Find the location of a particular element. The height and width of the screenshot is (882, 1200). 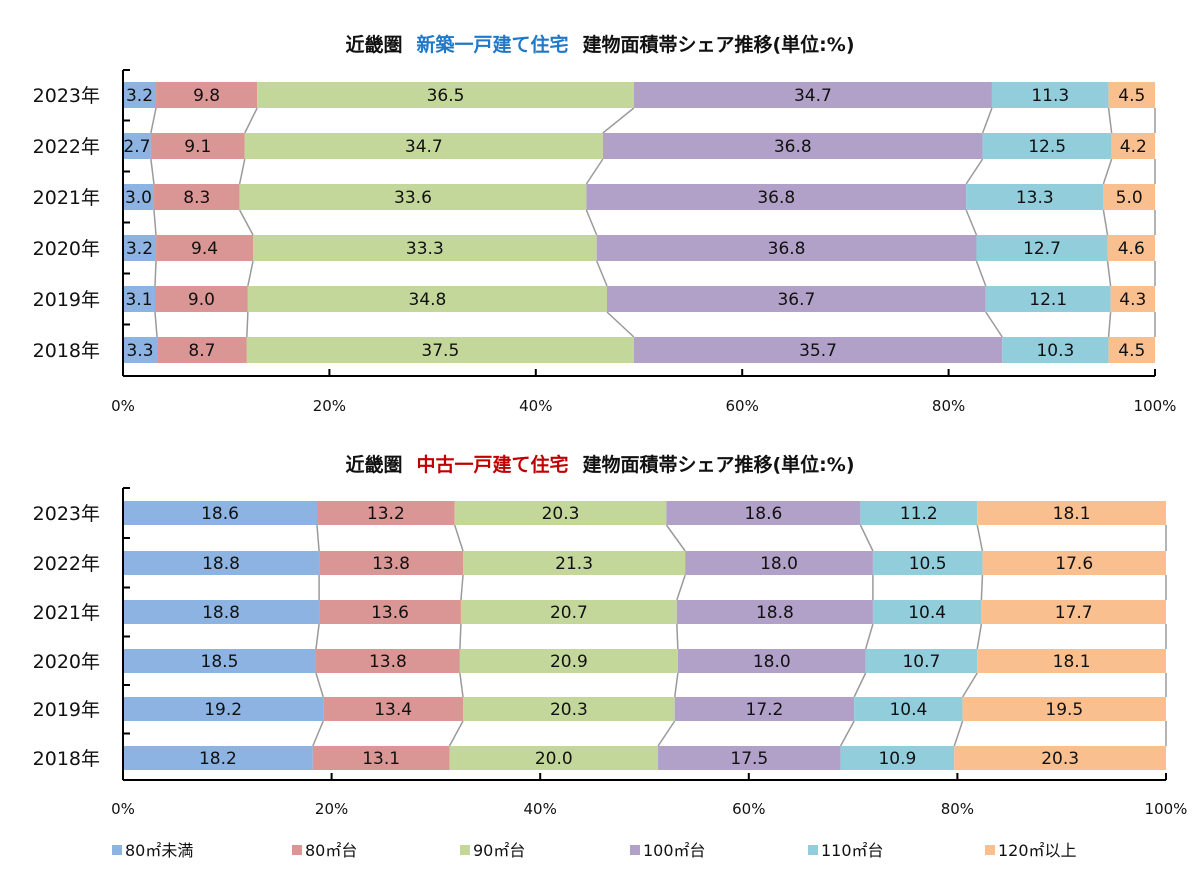

legend: 80㎡未満 80㎡台 90㎡台 100㎡台 110㎡台 120㎡以上 is located at coordinates (594, 850).